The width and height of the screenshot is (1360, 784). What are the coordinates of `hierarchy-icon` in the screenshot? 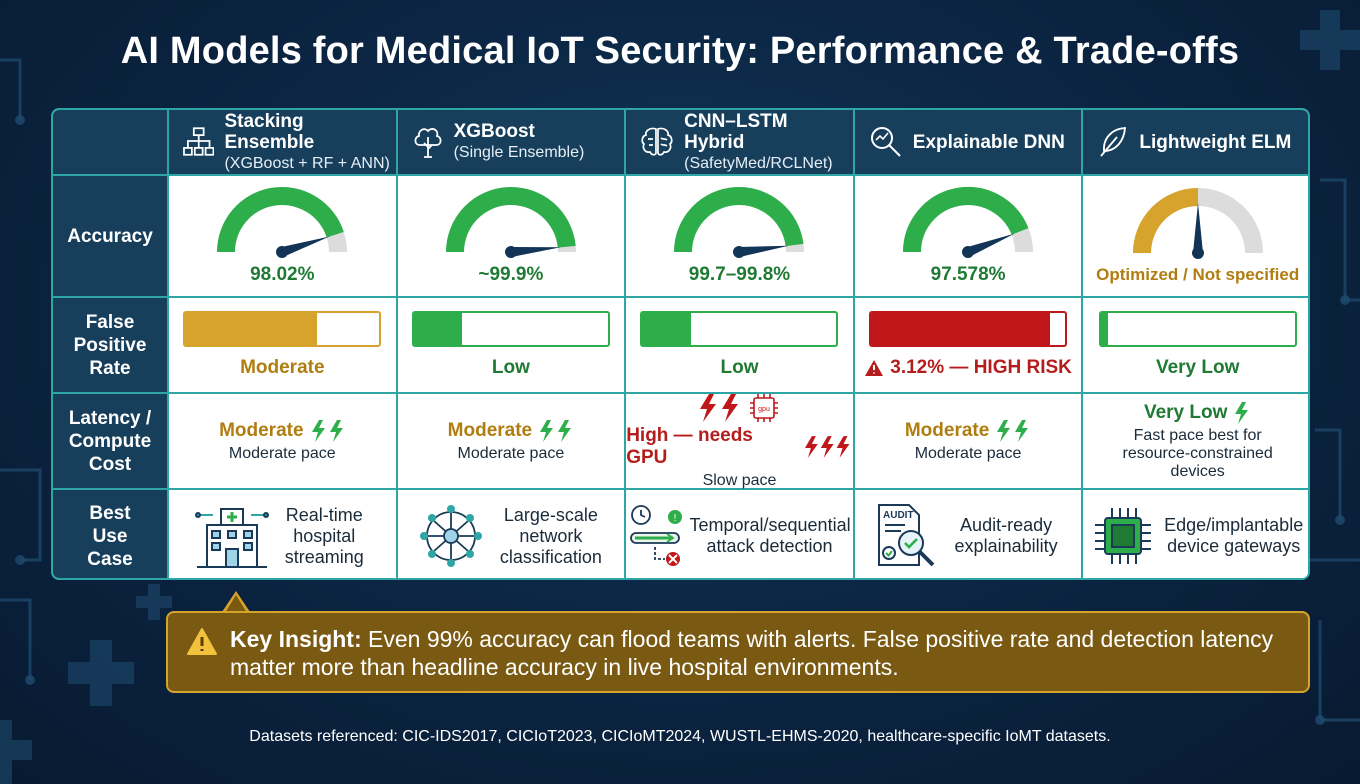 It's located at (199, 141).